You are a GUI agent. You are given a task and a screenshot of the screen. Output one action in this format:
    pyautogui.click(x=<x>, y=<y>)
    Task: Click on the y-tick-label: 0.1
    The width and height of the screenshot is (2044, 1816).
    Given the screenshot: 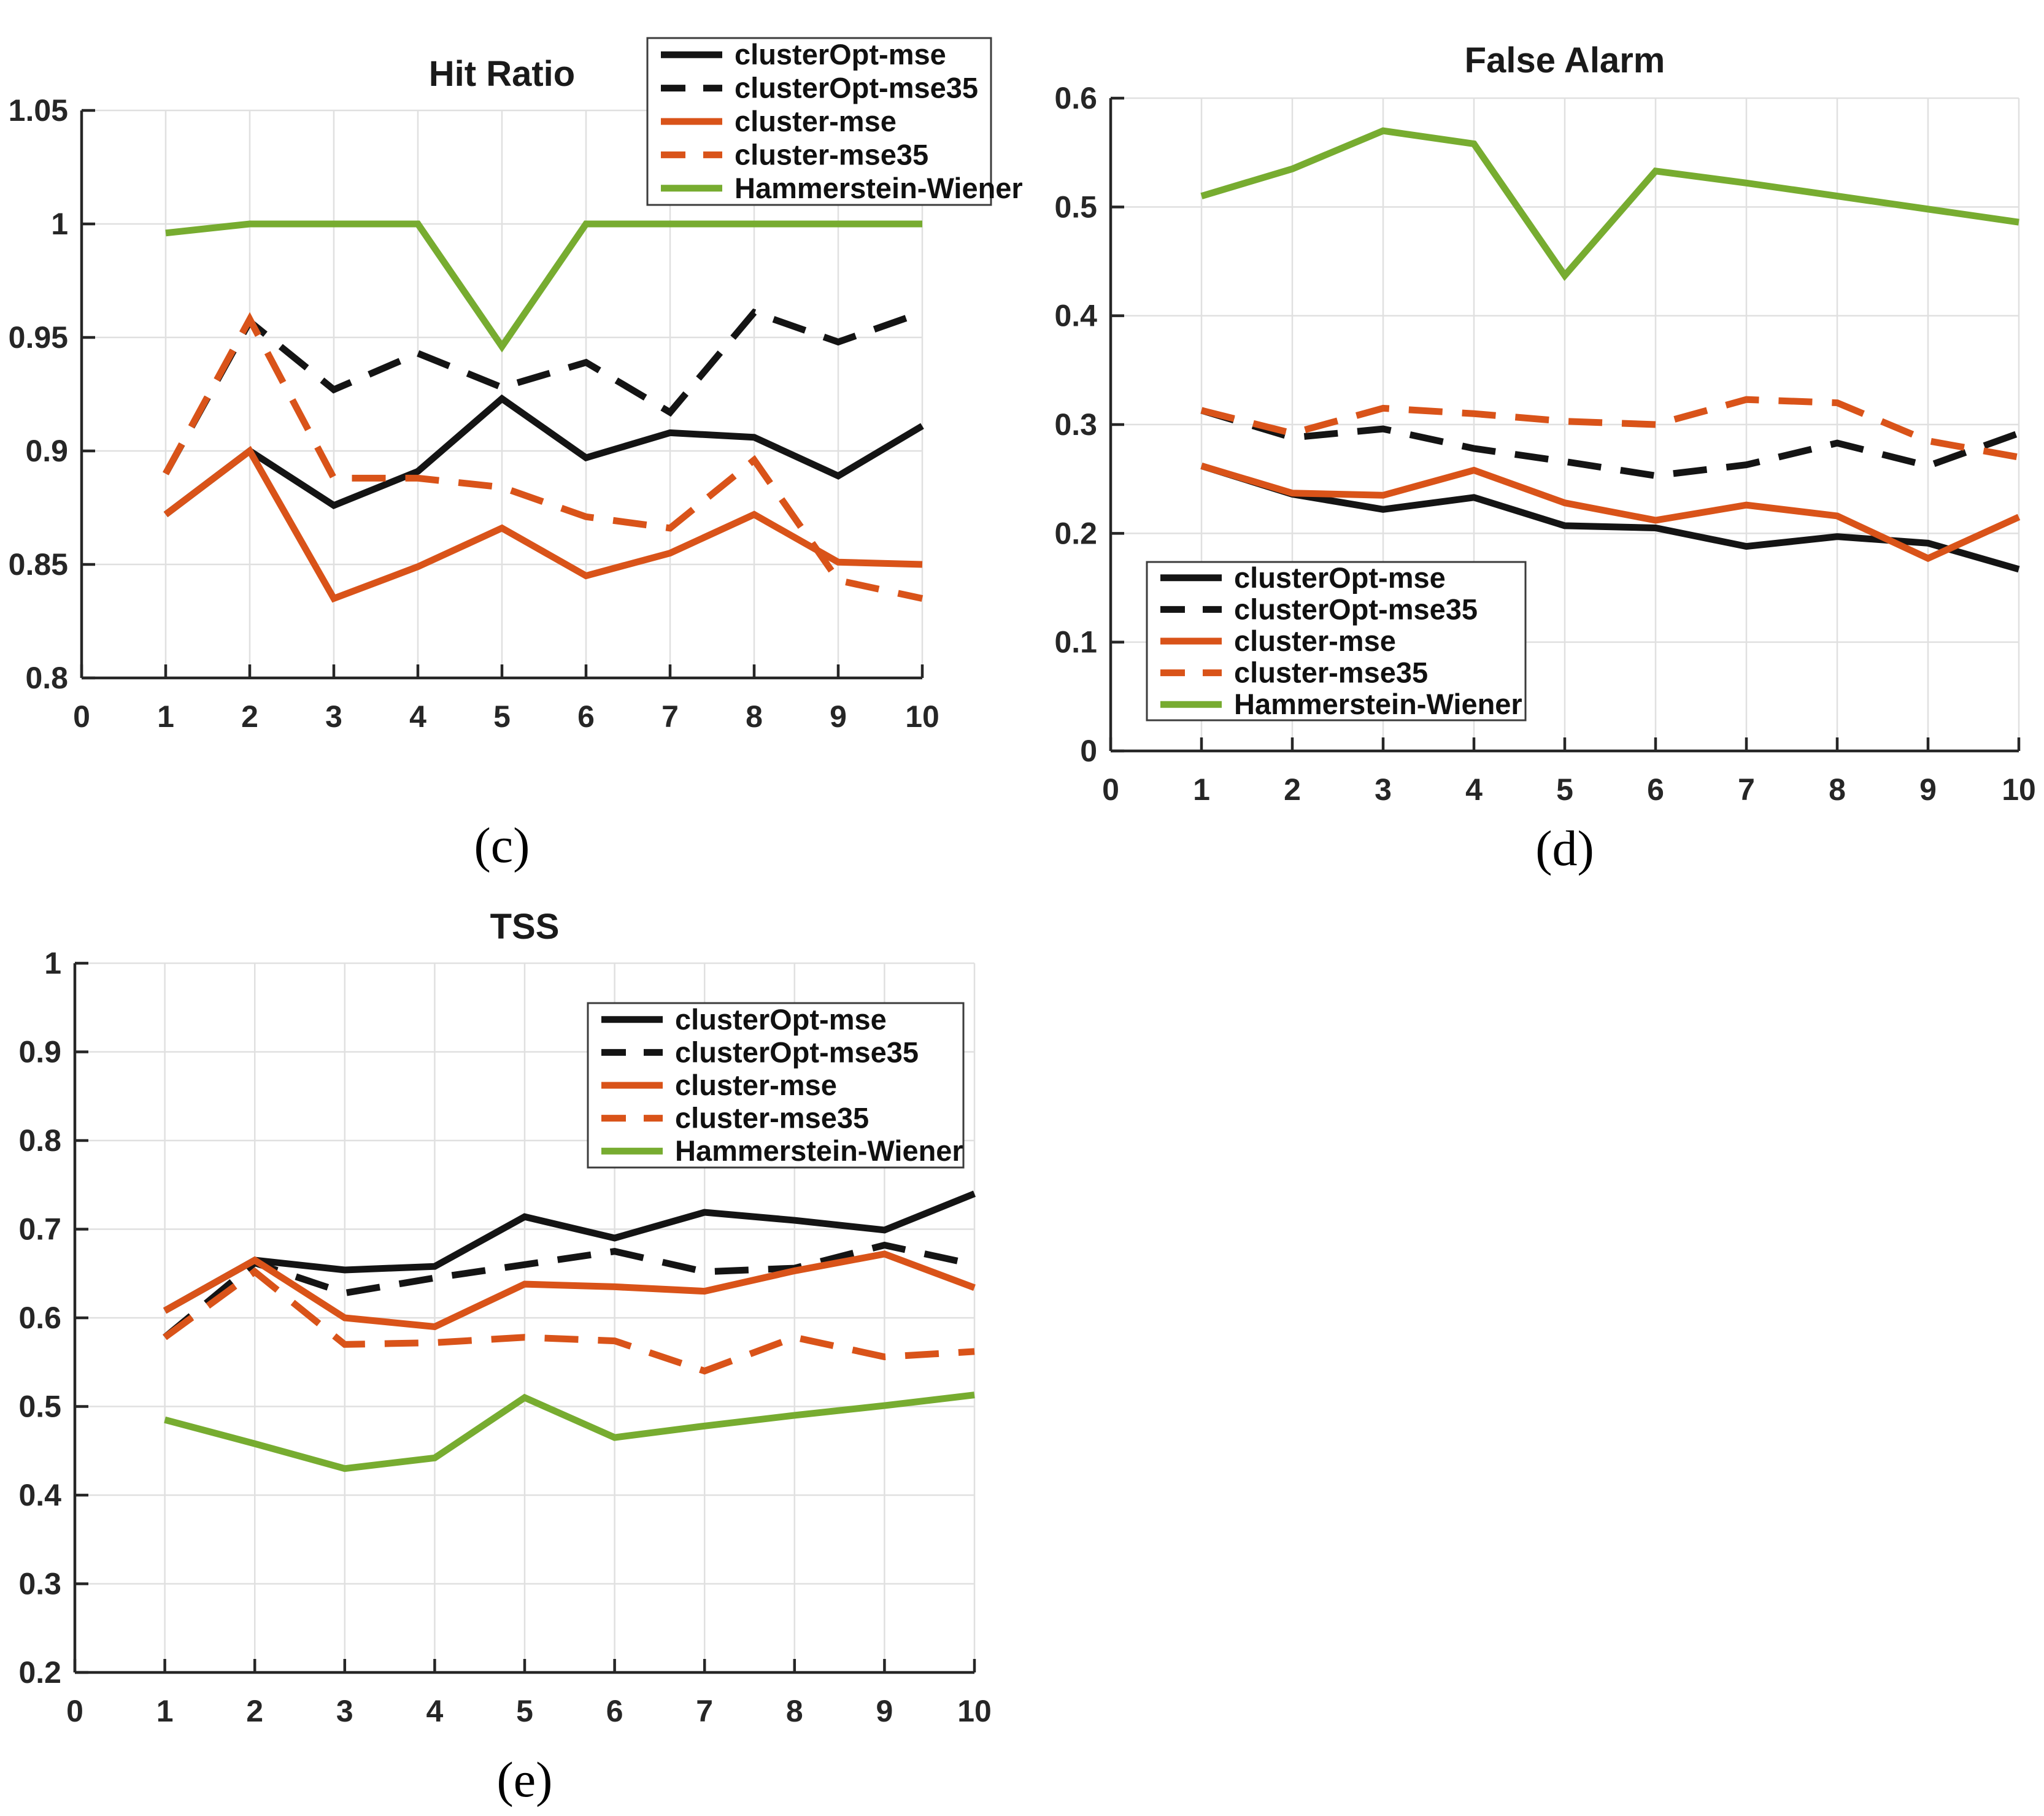 What is the action you would take?
    pyautogui.click(x=1075, y=642)
    